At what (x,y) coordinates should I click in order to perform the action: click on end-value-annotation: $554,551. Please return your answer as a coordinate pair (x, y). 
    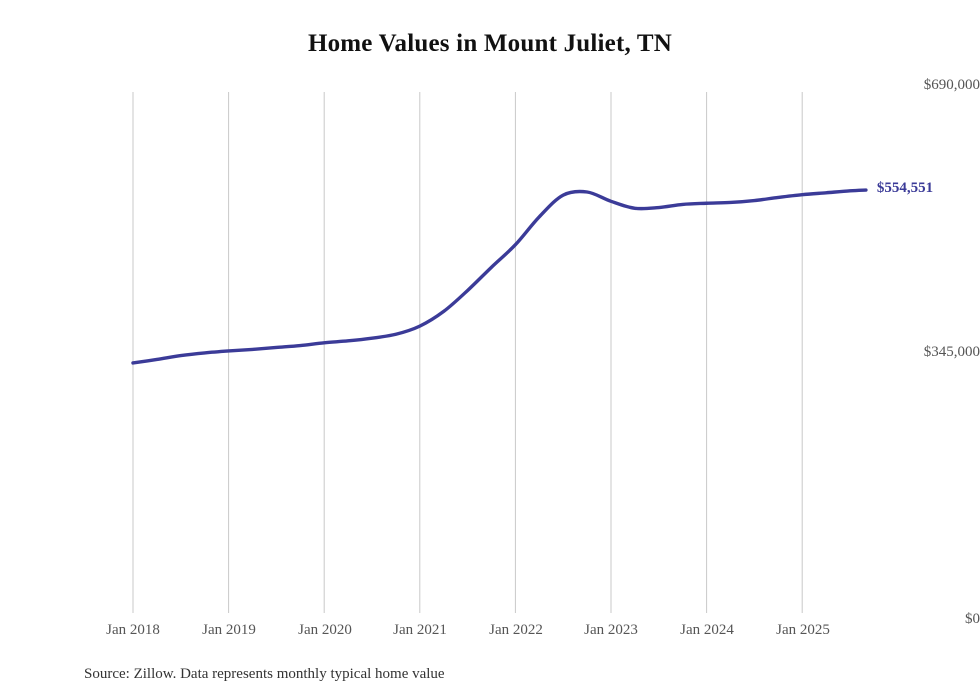
    Looking at the image, I should click on (905, 188).